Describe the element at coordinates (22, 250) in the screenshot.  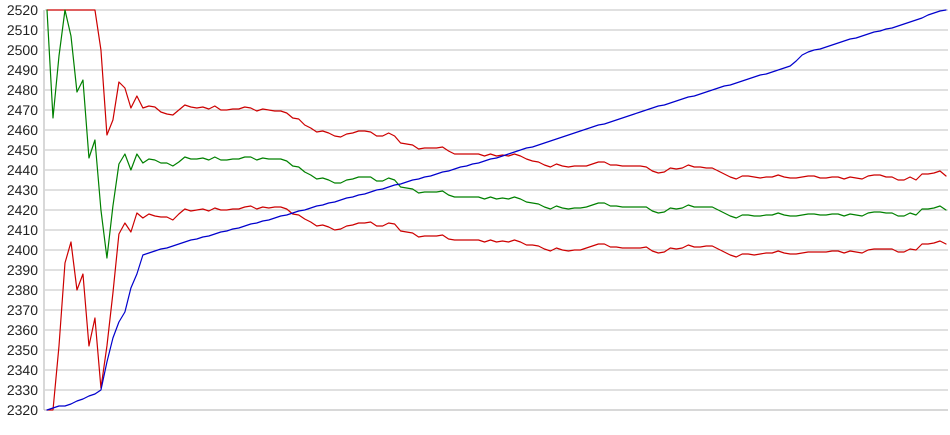
I see `y-tick-label: 2400` at that location.